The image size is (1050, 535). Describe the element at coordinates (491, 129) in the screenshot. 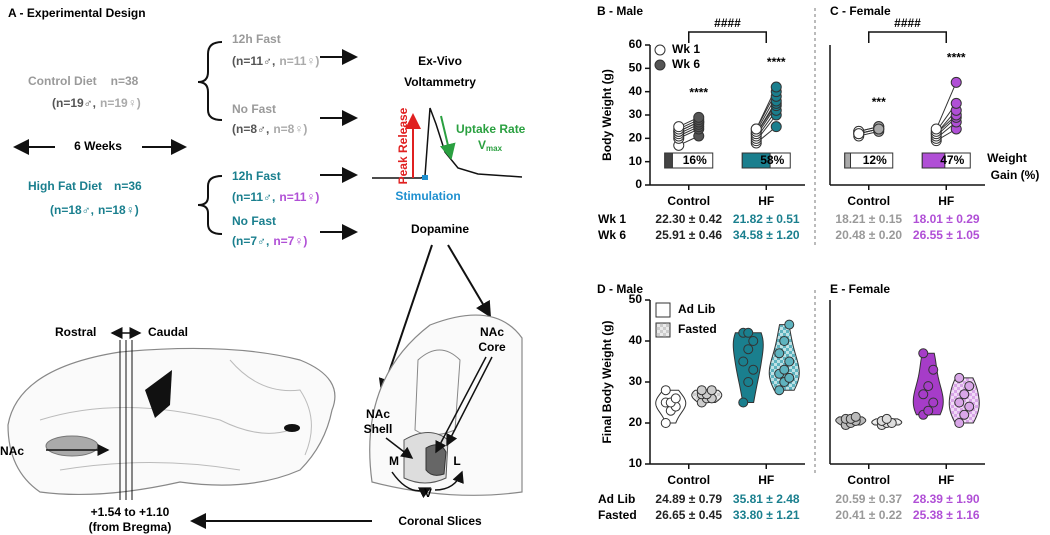

I see `trace-label: Uptake Rate` at that location.